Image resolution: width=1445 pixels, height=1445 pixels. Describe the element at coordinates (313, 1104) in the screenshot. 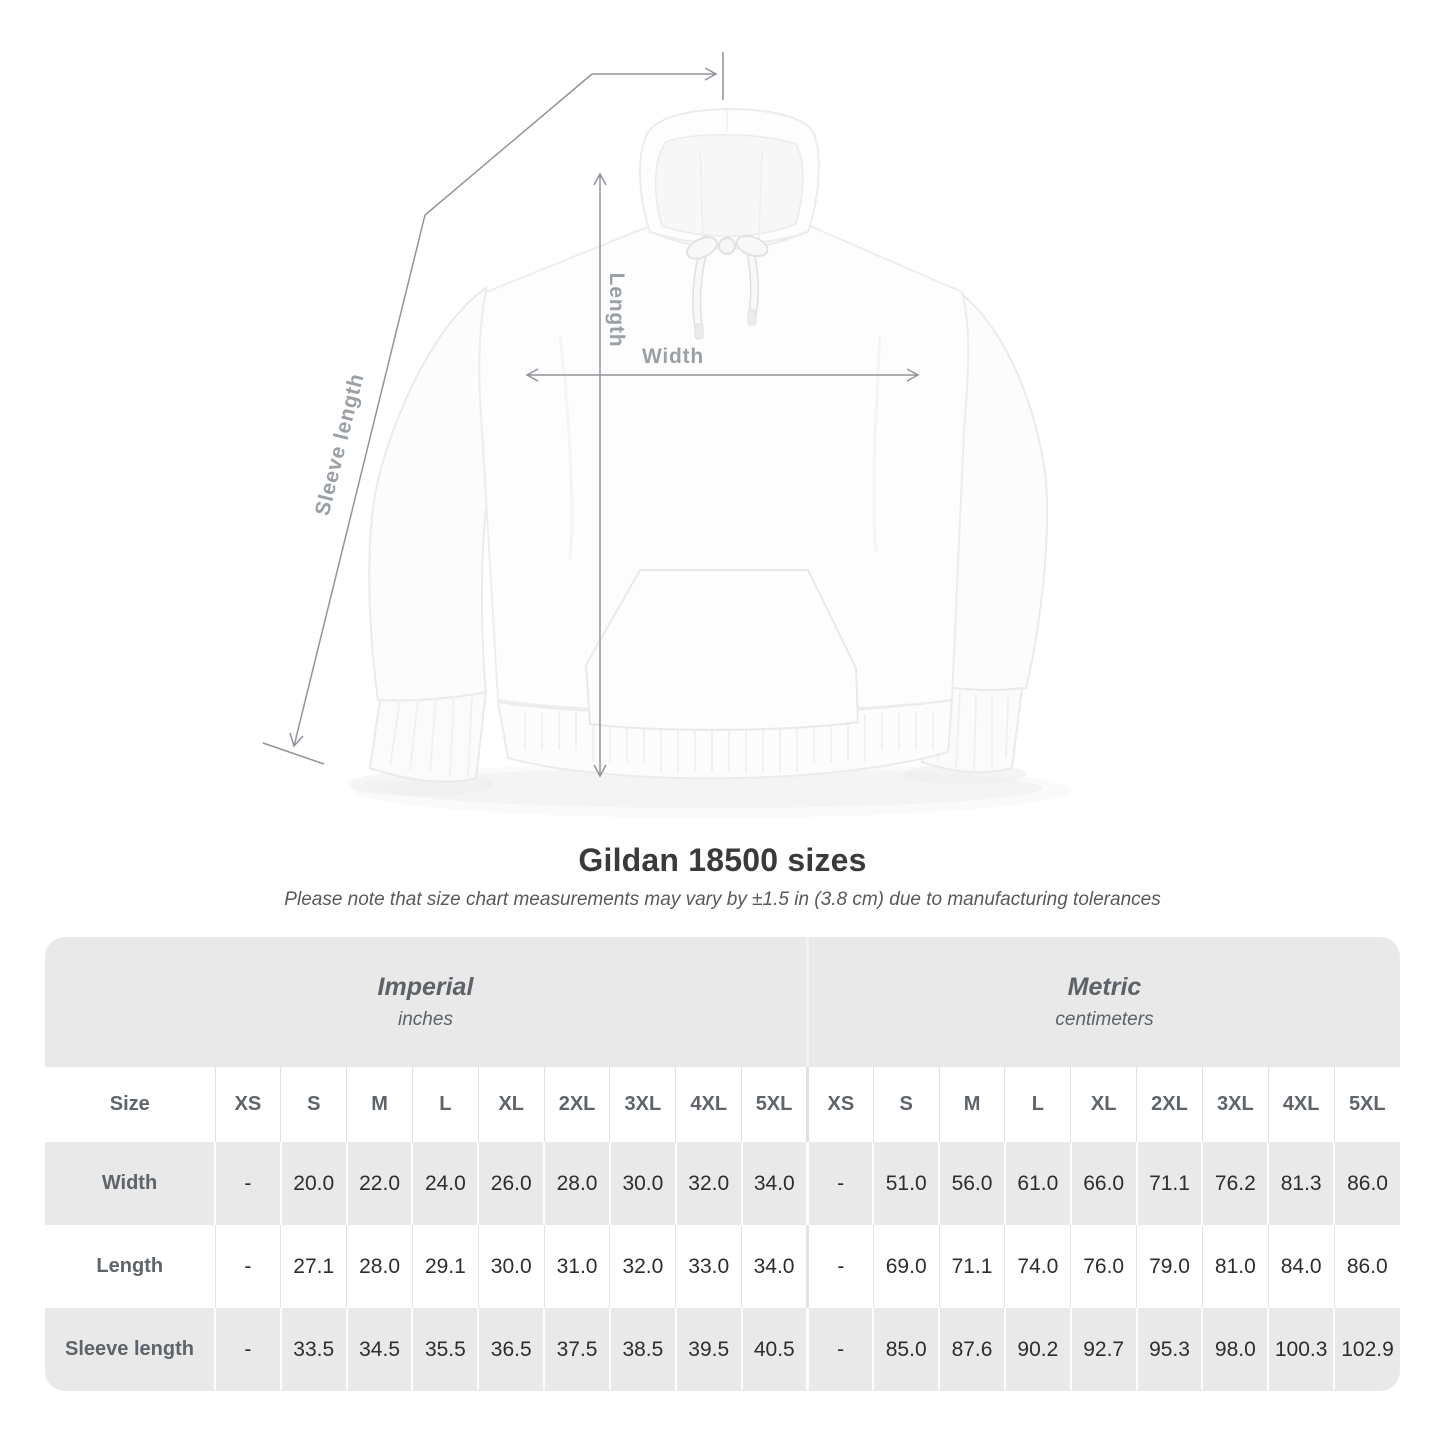

I see `imperial-size-header: S` at that location.